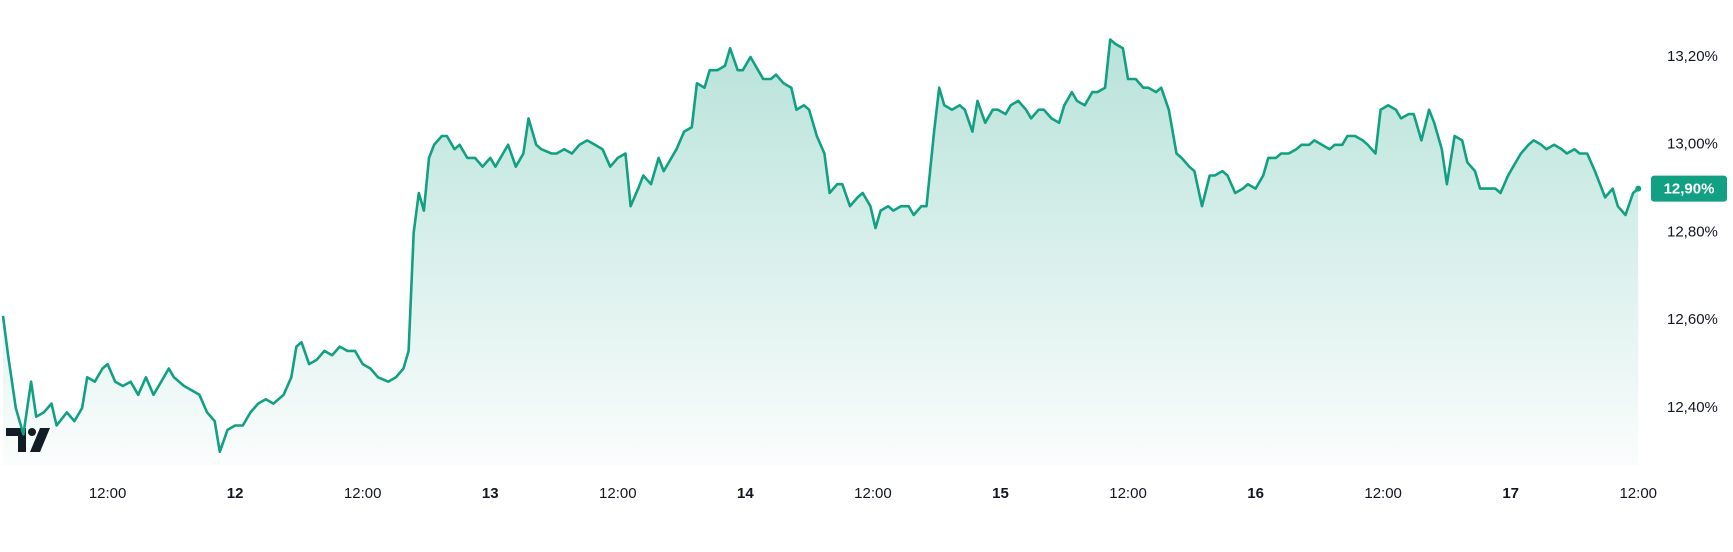 The image size is (1733, 552). I want to click on price-badge-label: 12,90%, so click(1689, 189).